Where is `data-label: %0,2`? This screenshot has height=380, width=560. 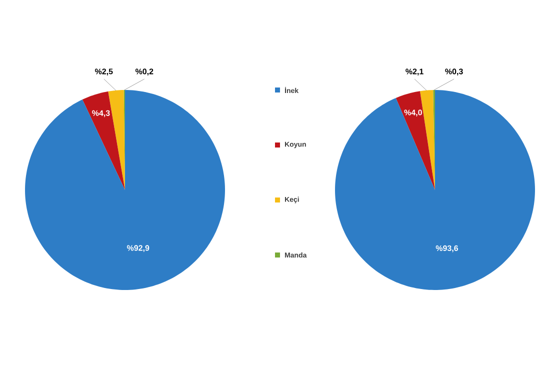 data-label: %0,2 is located at coordinates (144, 72).